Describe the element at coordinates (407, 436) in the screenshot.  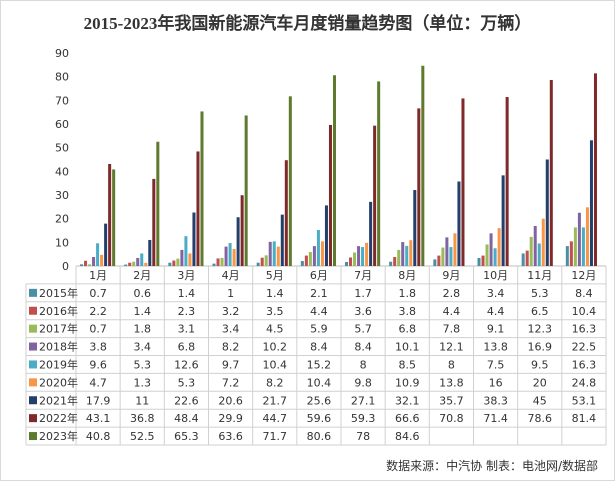
I see `table-cell: 84.6` at that location.